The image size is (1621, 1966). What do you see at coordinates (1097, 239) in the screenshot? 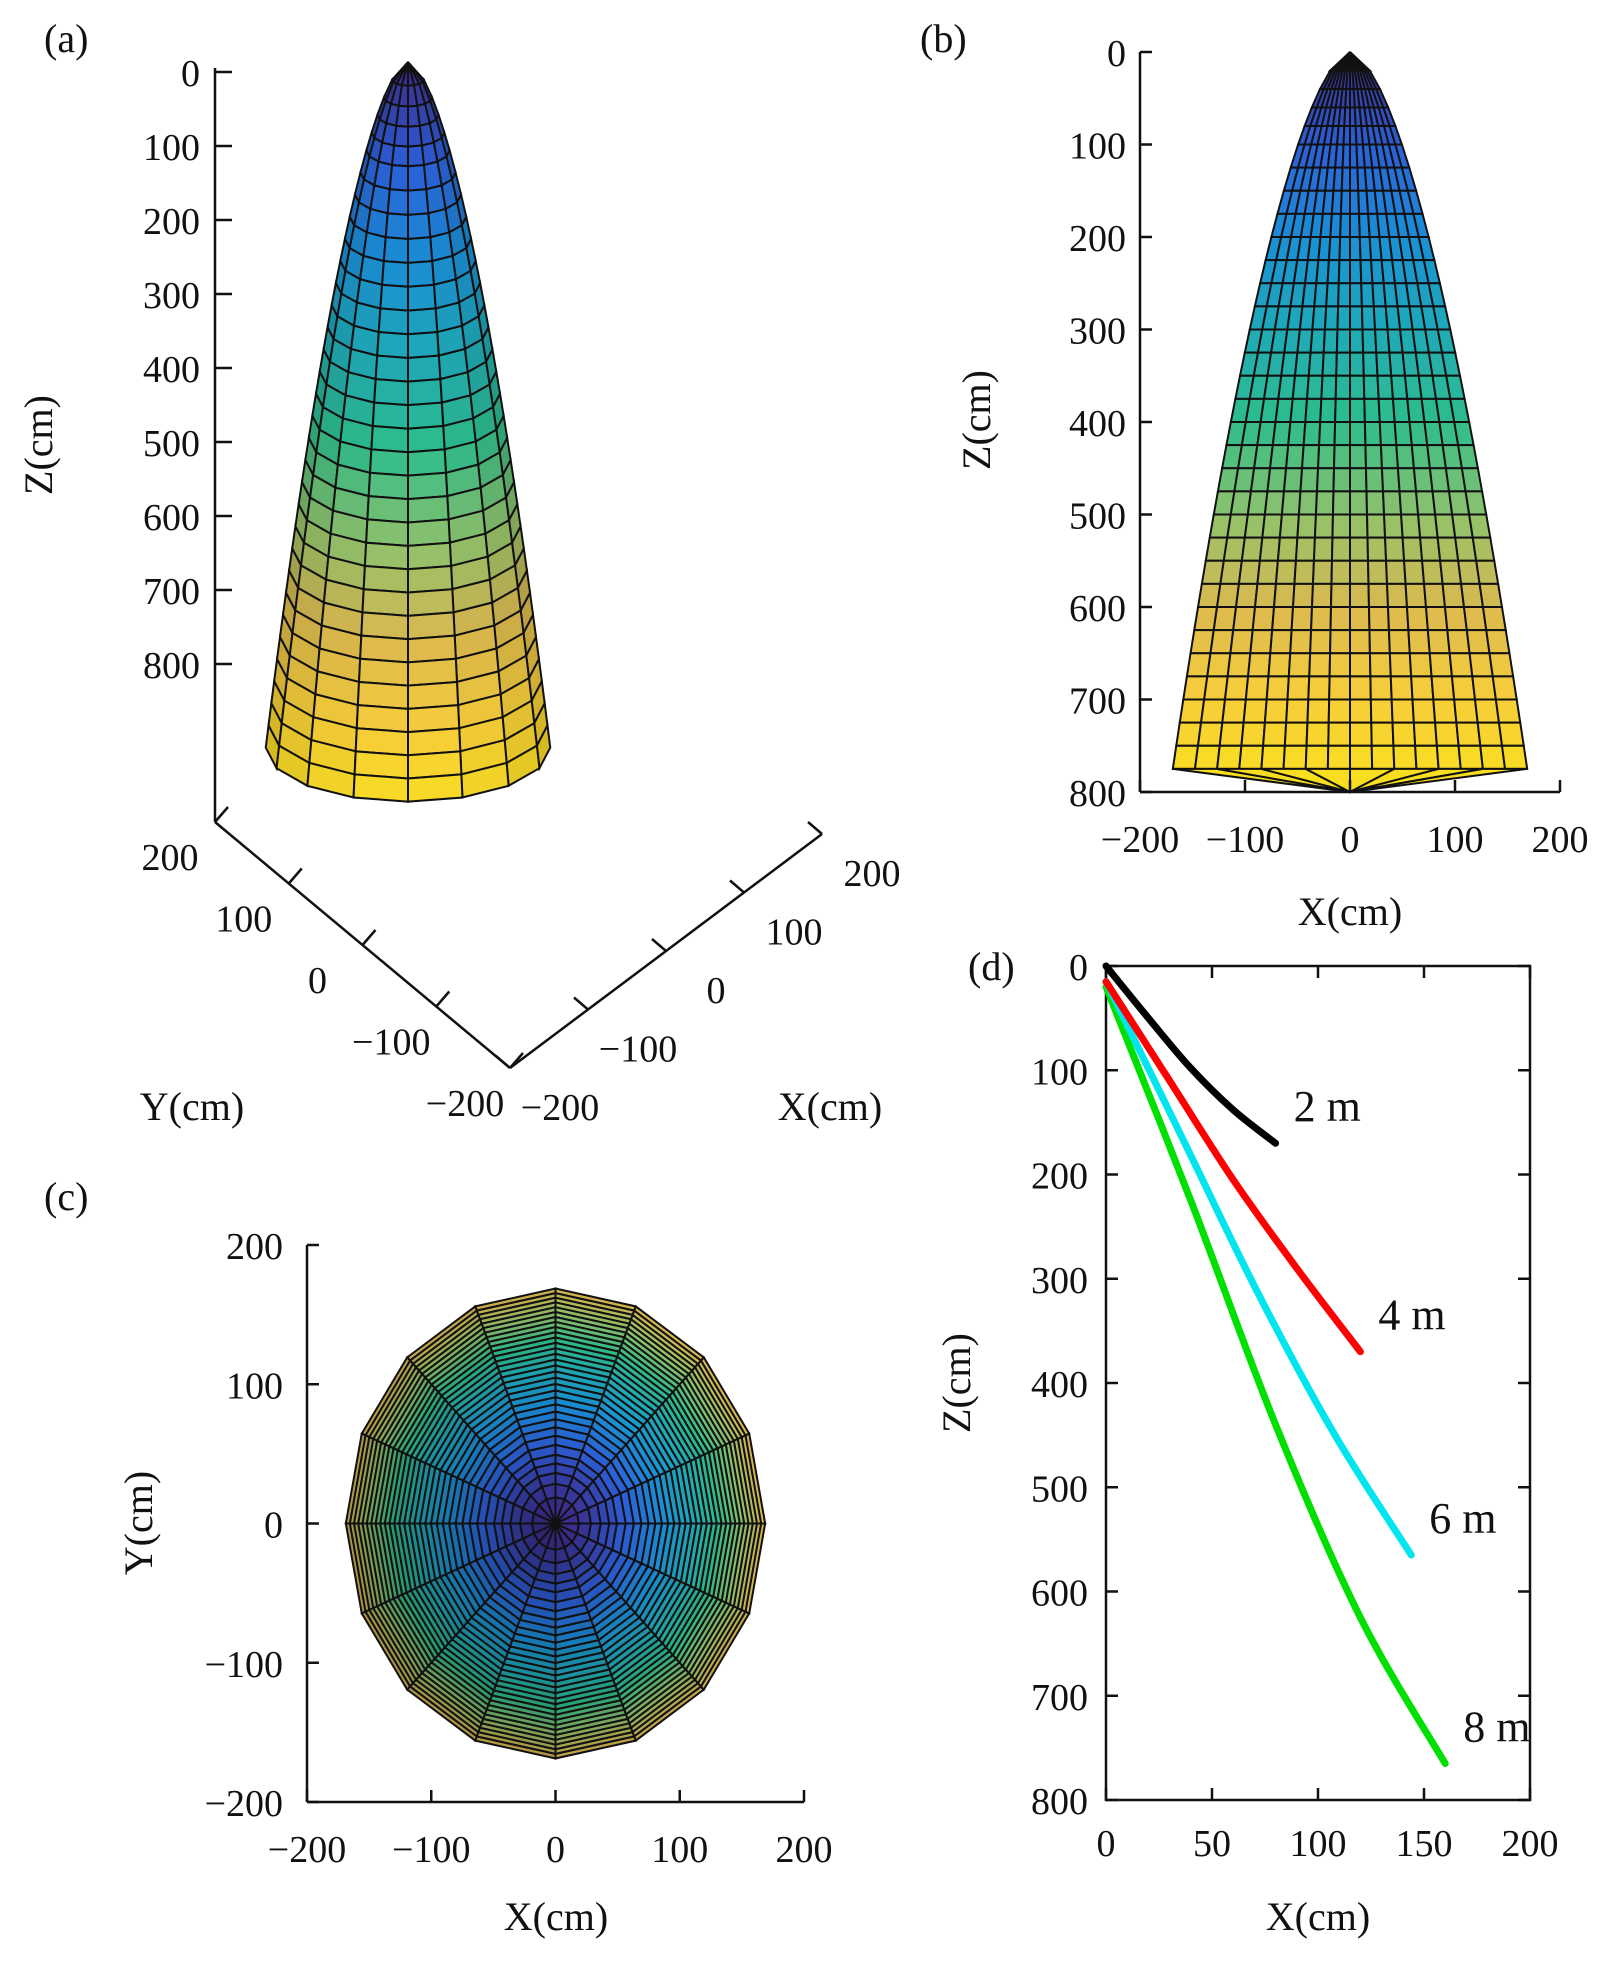
I see `panel-b-y-tick-label: 200` at bounding box center [1097, 239].